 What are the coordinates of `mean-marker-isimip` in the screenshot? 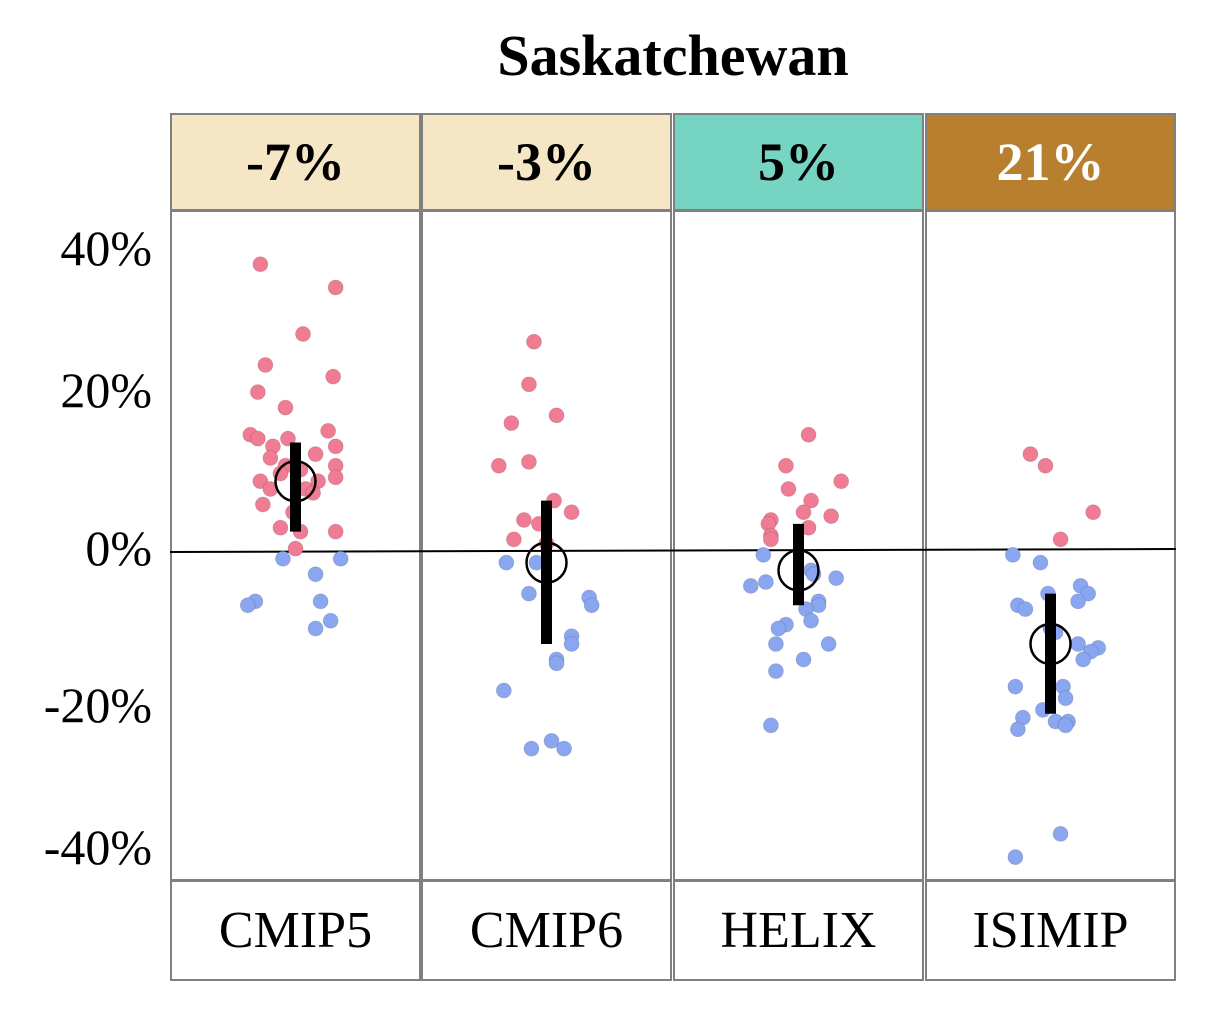 It's located at (1050, 644).